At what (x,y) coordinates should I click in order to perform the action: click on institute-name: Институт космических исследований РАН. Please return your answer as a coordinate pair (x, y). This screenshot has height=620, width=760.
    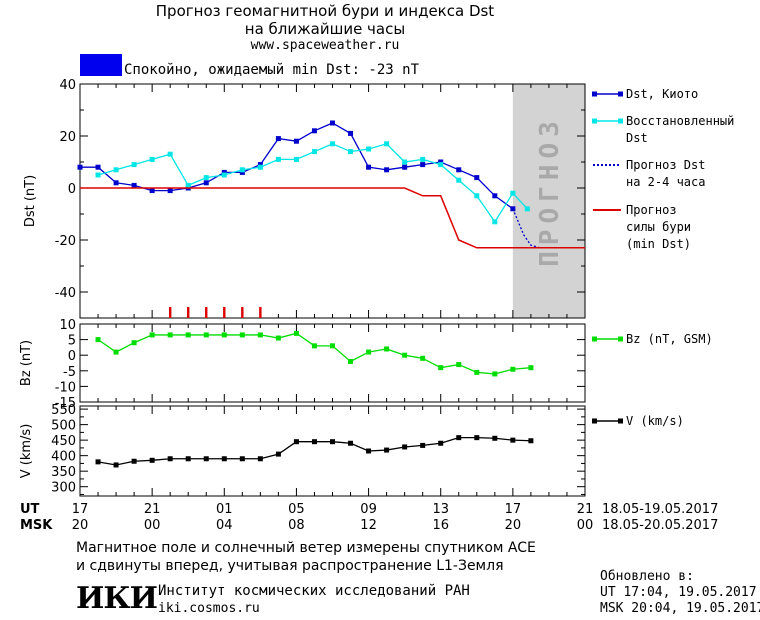
    Looking at the image, I should click on (314, 591).